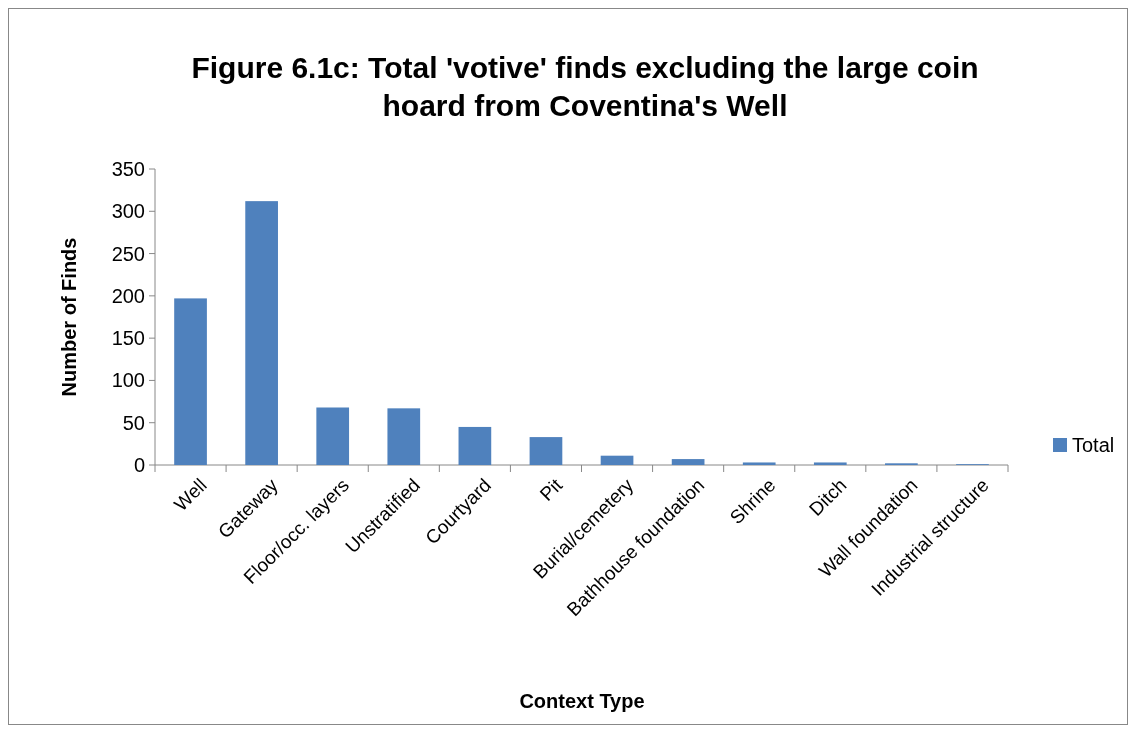 The height and width of the screenshot is (733, 1136). What do you see at coordinates (128, 380) in the screenshot?
I see `y-tick-label: 100` at bounding box center [128, 380].